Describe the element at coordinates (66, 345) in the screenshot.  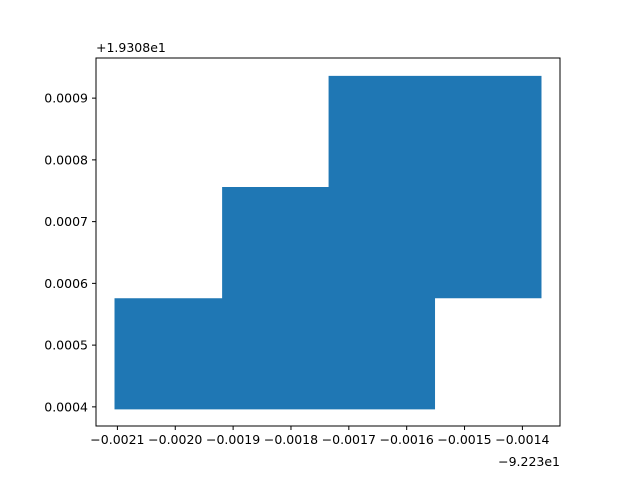
I see `y-tick-label: 0.0005` at that location.